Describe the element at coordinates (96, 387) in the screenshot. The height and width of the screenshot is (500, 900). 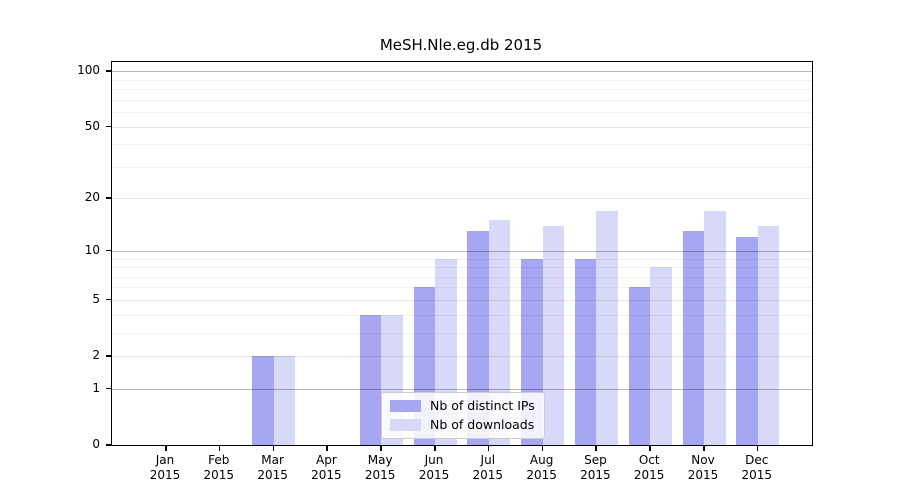
I see `y-tick-label: 1` at that location.